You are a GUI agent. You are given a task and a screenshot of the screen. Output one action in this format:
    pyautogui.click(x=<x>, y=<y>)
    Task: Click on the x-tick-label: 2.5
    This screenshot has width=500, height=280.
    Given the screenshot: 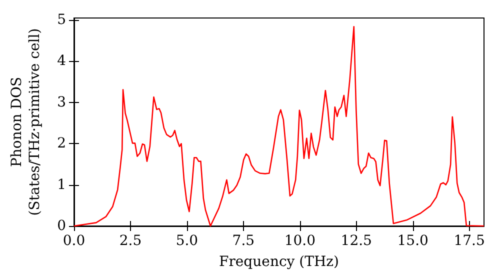 What is the action you would take?
    pyautogui.click(x=130, y=241)
    